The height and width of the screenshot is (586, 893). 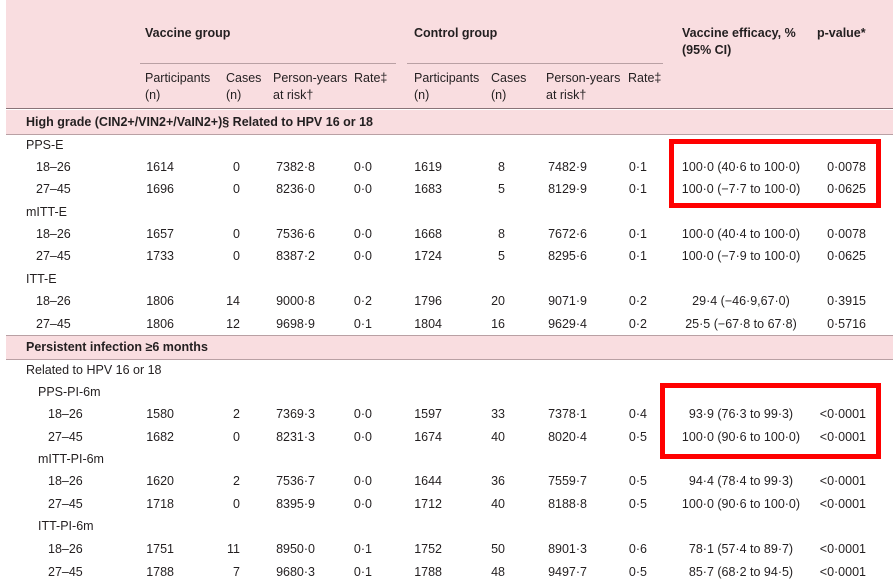 What do you see at coordinates (637, 324) in the screenshot?
I see `cell-cr: 0·2` at bounding box center [637, 324].